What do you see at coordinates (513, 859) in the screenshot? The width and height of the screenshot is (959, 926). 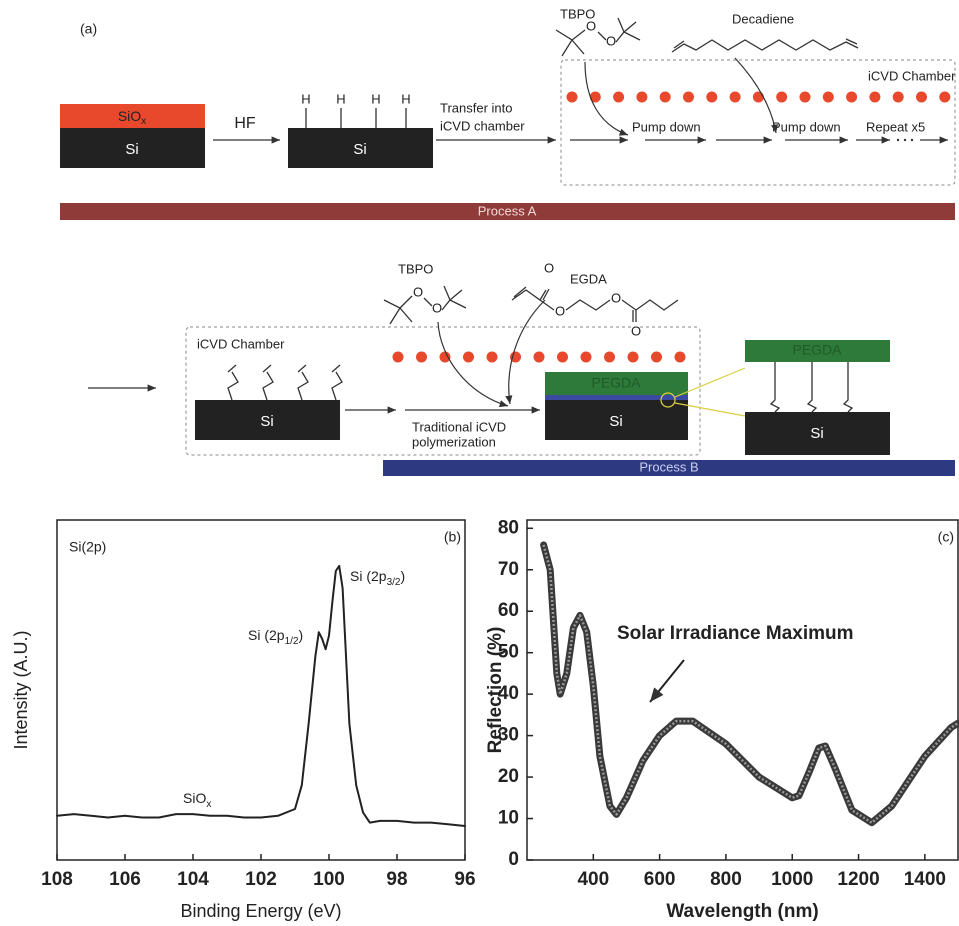 I see `y-tick-label: 0` at bounding box center [513, 859].